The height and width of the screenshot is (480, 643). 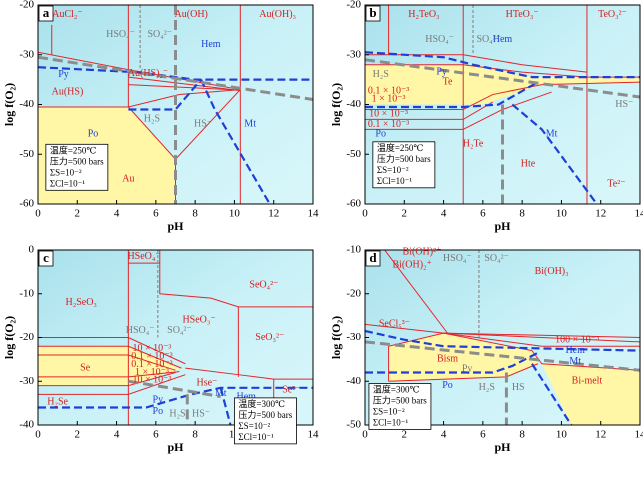 What do you see at coordinates (148, 73) in the screenshot?
I see `field-label: Au(HS)₂⁻` at bounding box center [148, 73].